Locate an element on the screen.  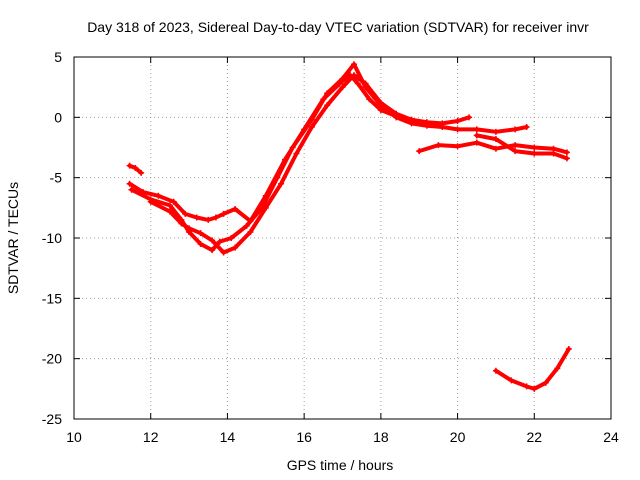
y-axis-label: SDTVAR / TECUs is located at coordinates (13, 238).